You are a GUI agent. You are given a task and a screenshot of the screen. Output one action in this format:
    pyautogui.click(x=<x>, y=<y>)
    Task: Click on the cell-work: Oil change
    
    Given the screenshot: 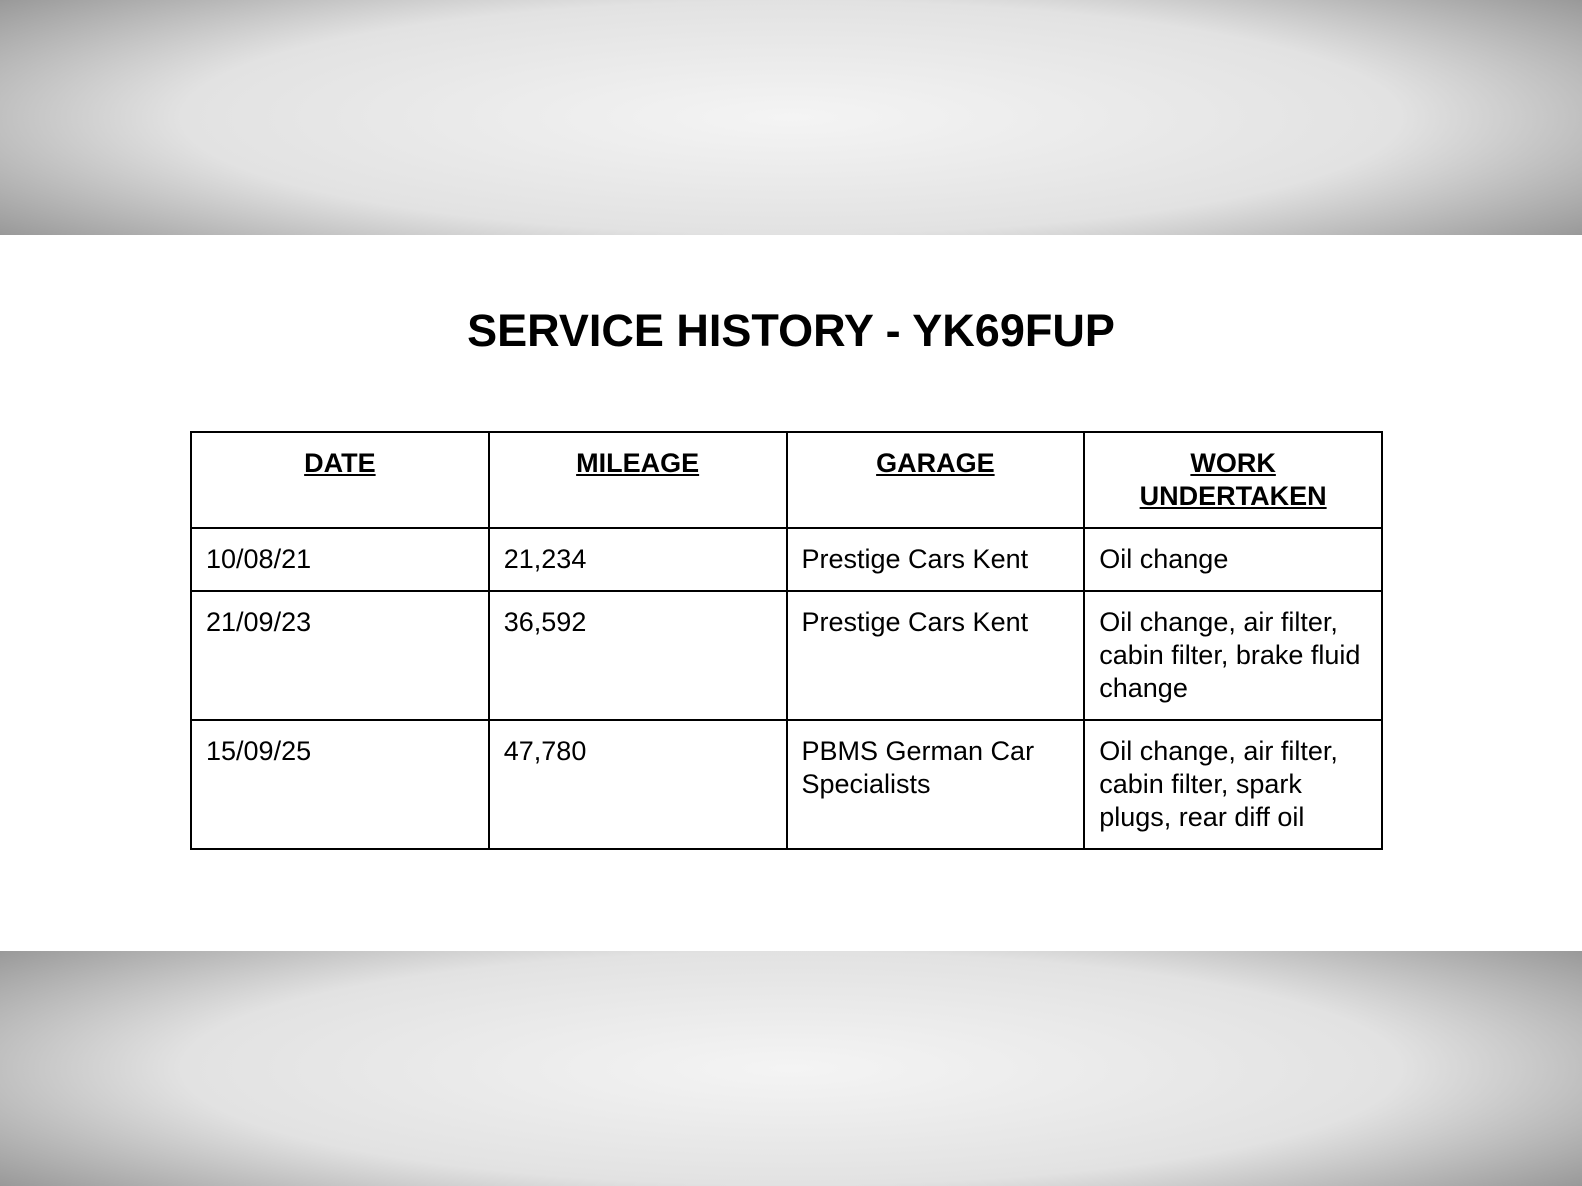 What is the action you would take?
    pyautogui.click(x=1233, y=559)
    